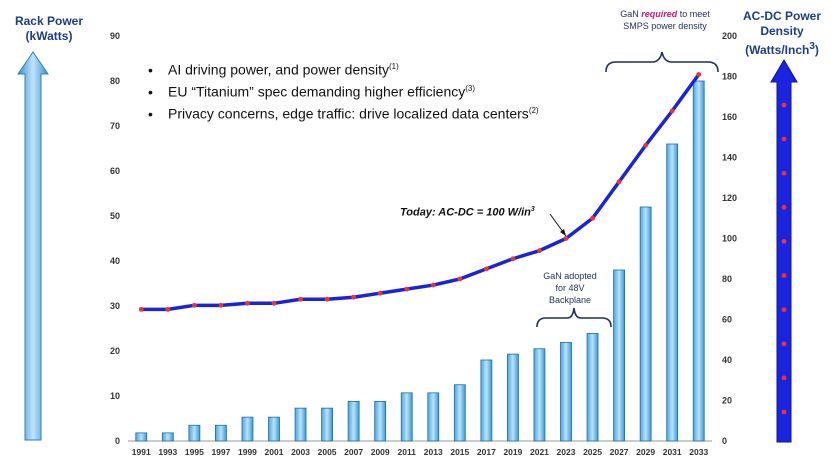 This screenshot has width=831, height=470. I want to click on left-axis-tick-label: 20, so click(115, 351).